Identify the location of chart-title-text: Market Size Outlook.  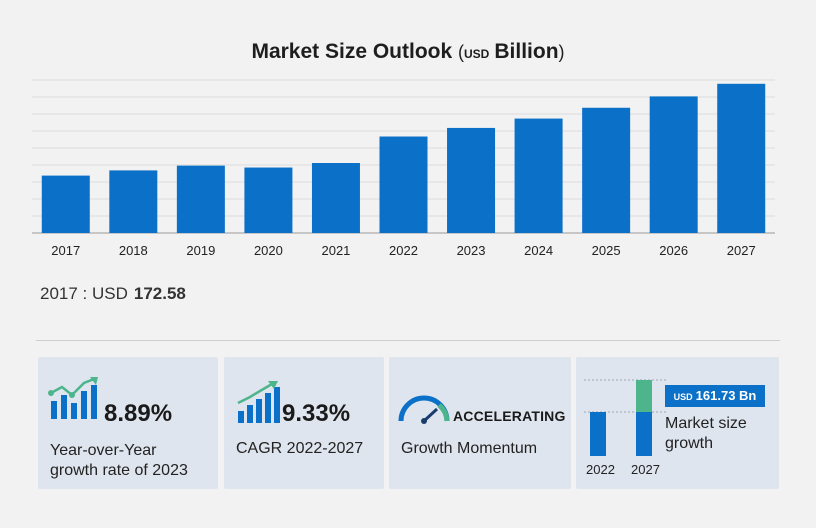
(352, 51).